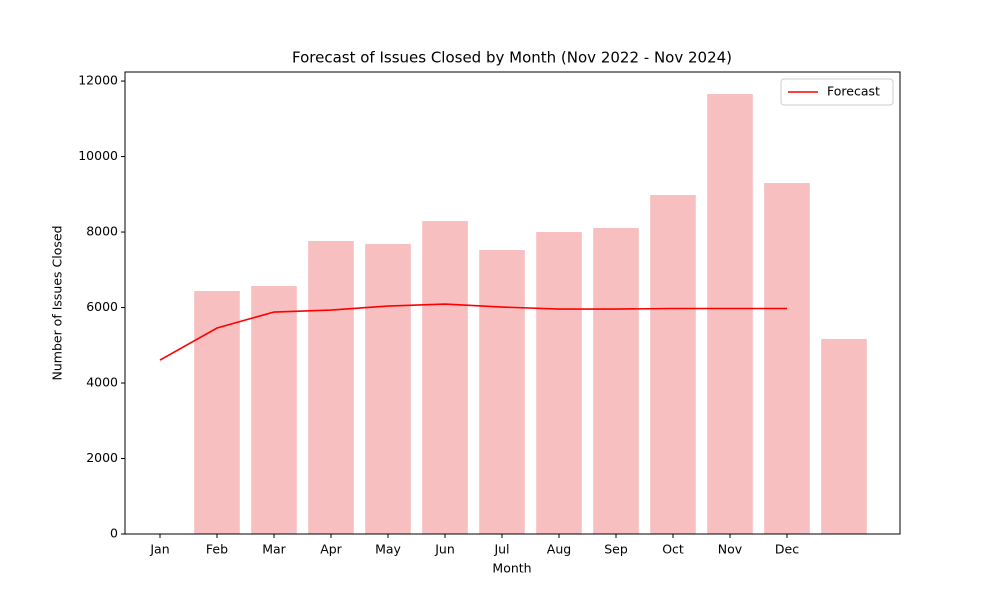  I want to click on x-axis-label: Month, so click(511, 568).